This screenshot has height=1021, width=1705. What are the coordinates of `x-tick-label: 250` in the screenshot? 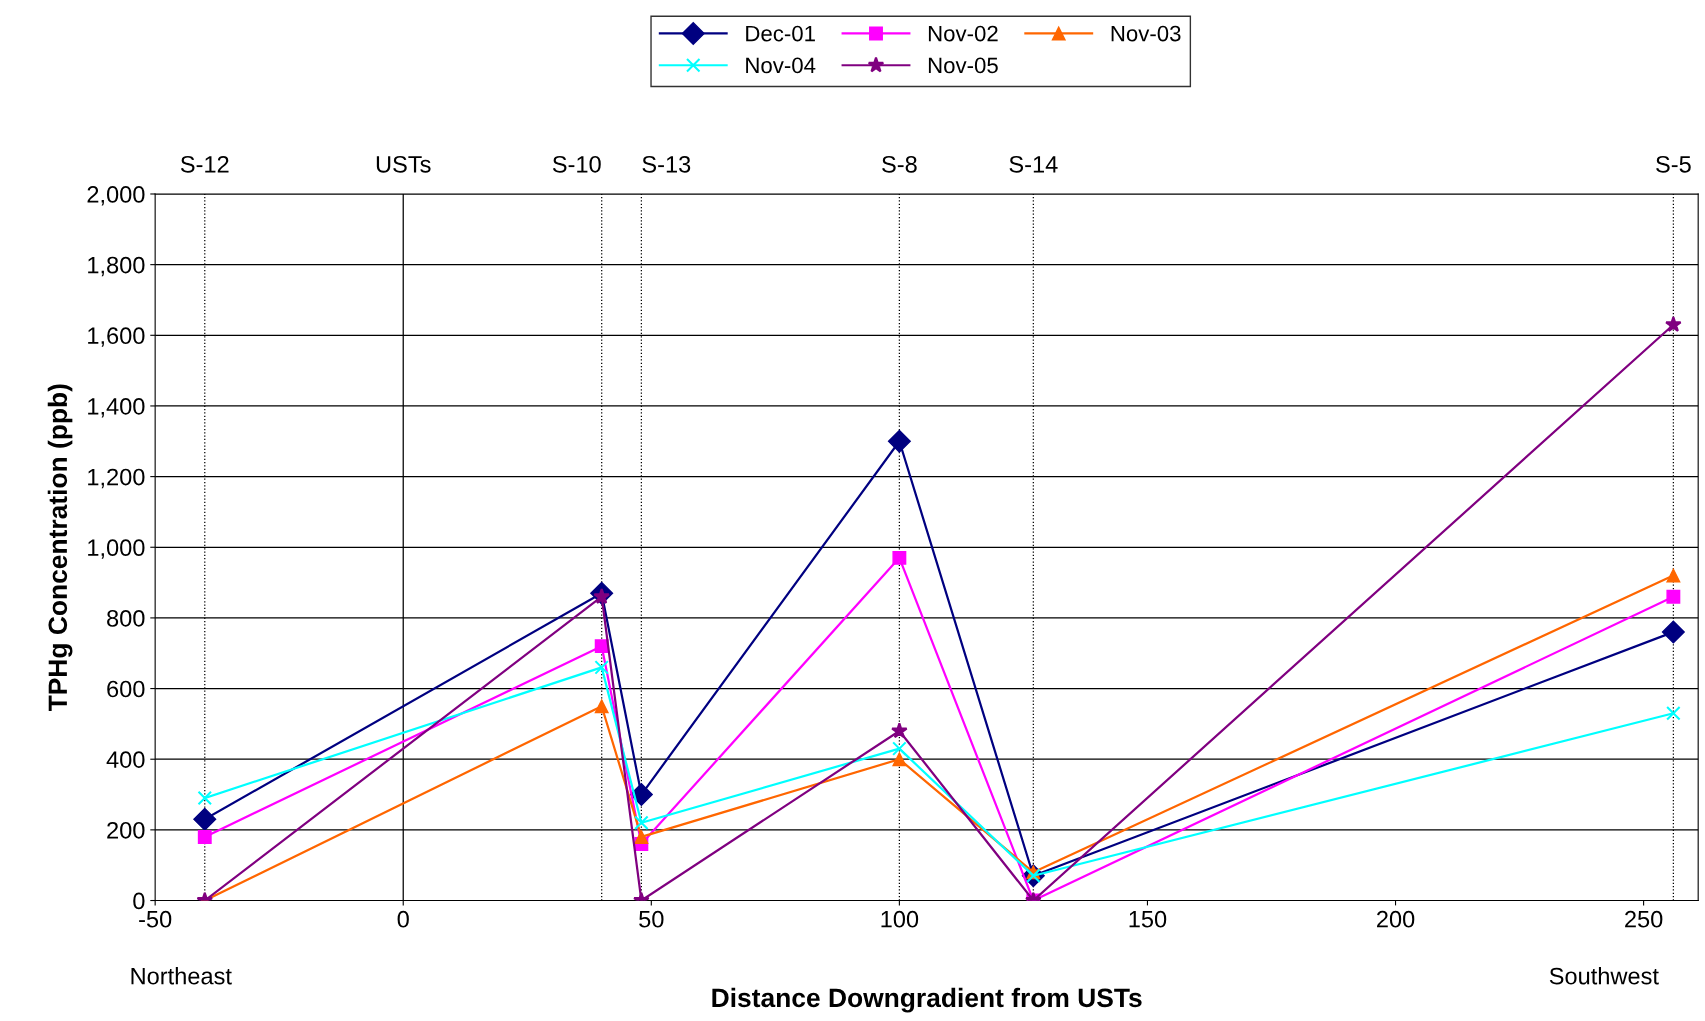 It's located at (1644, 919).